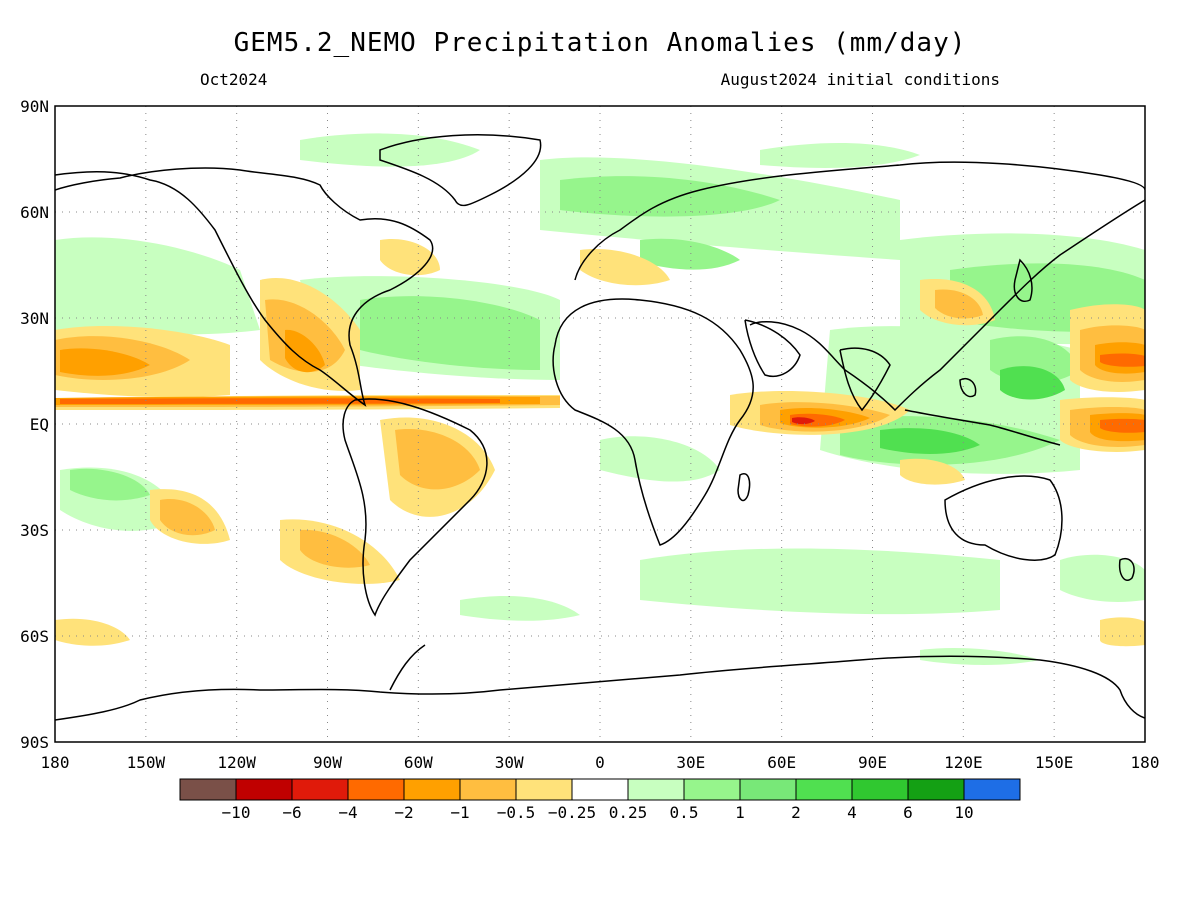 The width and height of the screenshot is (1200, 900). I want to click on longitude-label: 0, so click(600, 762).